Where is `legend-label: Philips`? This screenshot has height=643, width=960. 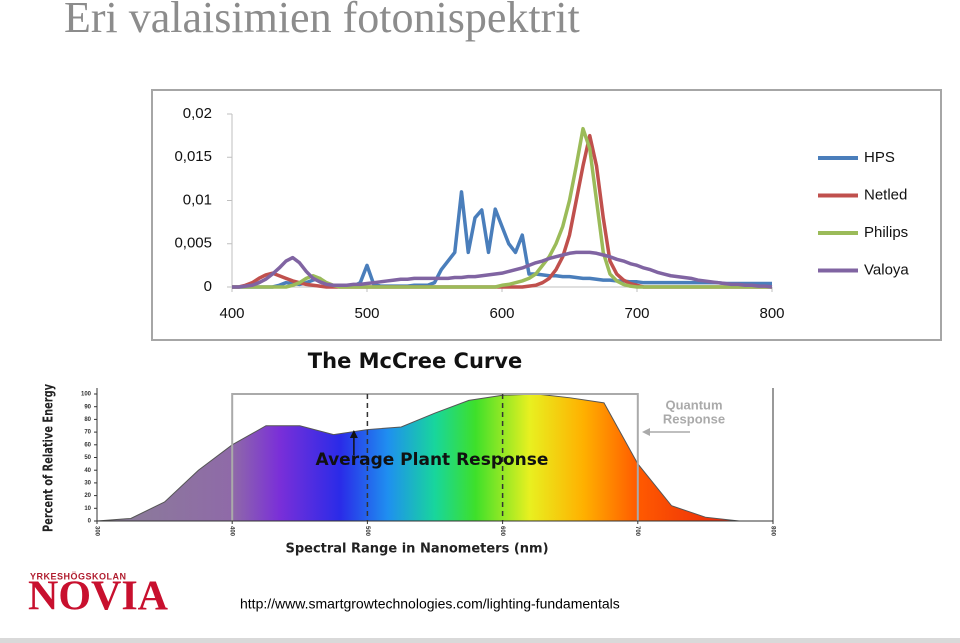 legend-label: Philips is located at coordinates (886, 232).